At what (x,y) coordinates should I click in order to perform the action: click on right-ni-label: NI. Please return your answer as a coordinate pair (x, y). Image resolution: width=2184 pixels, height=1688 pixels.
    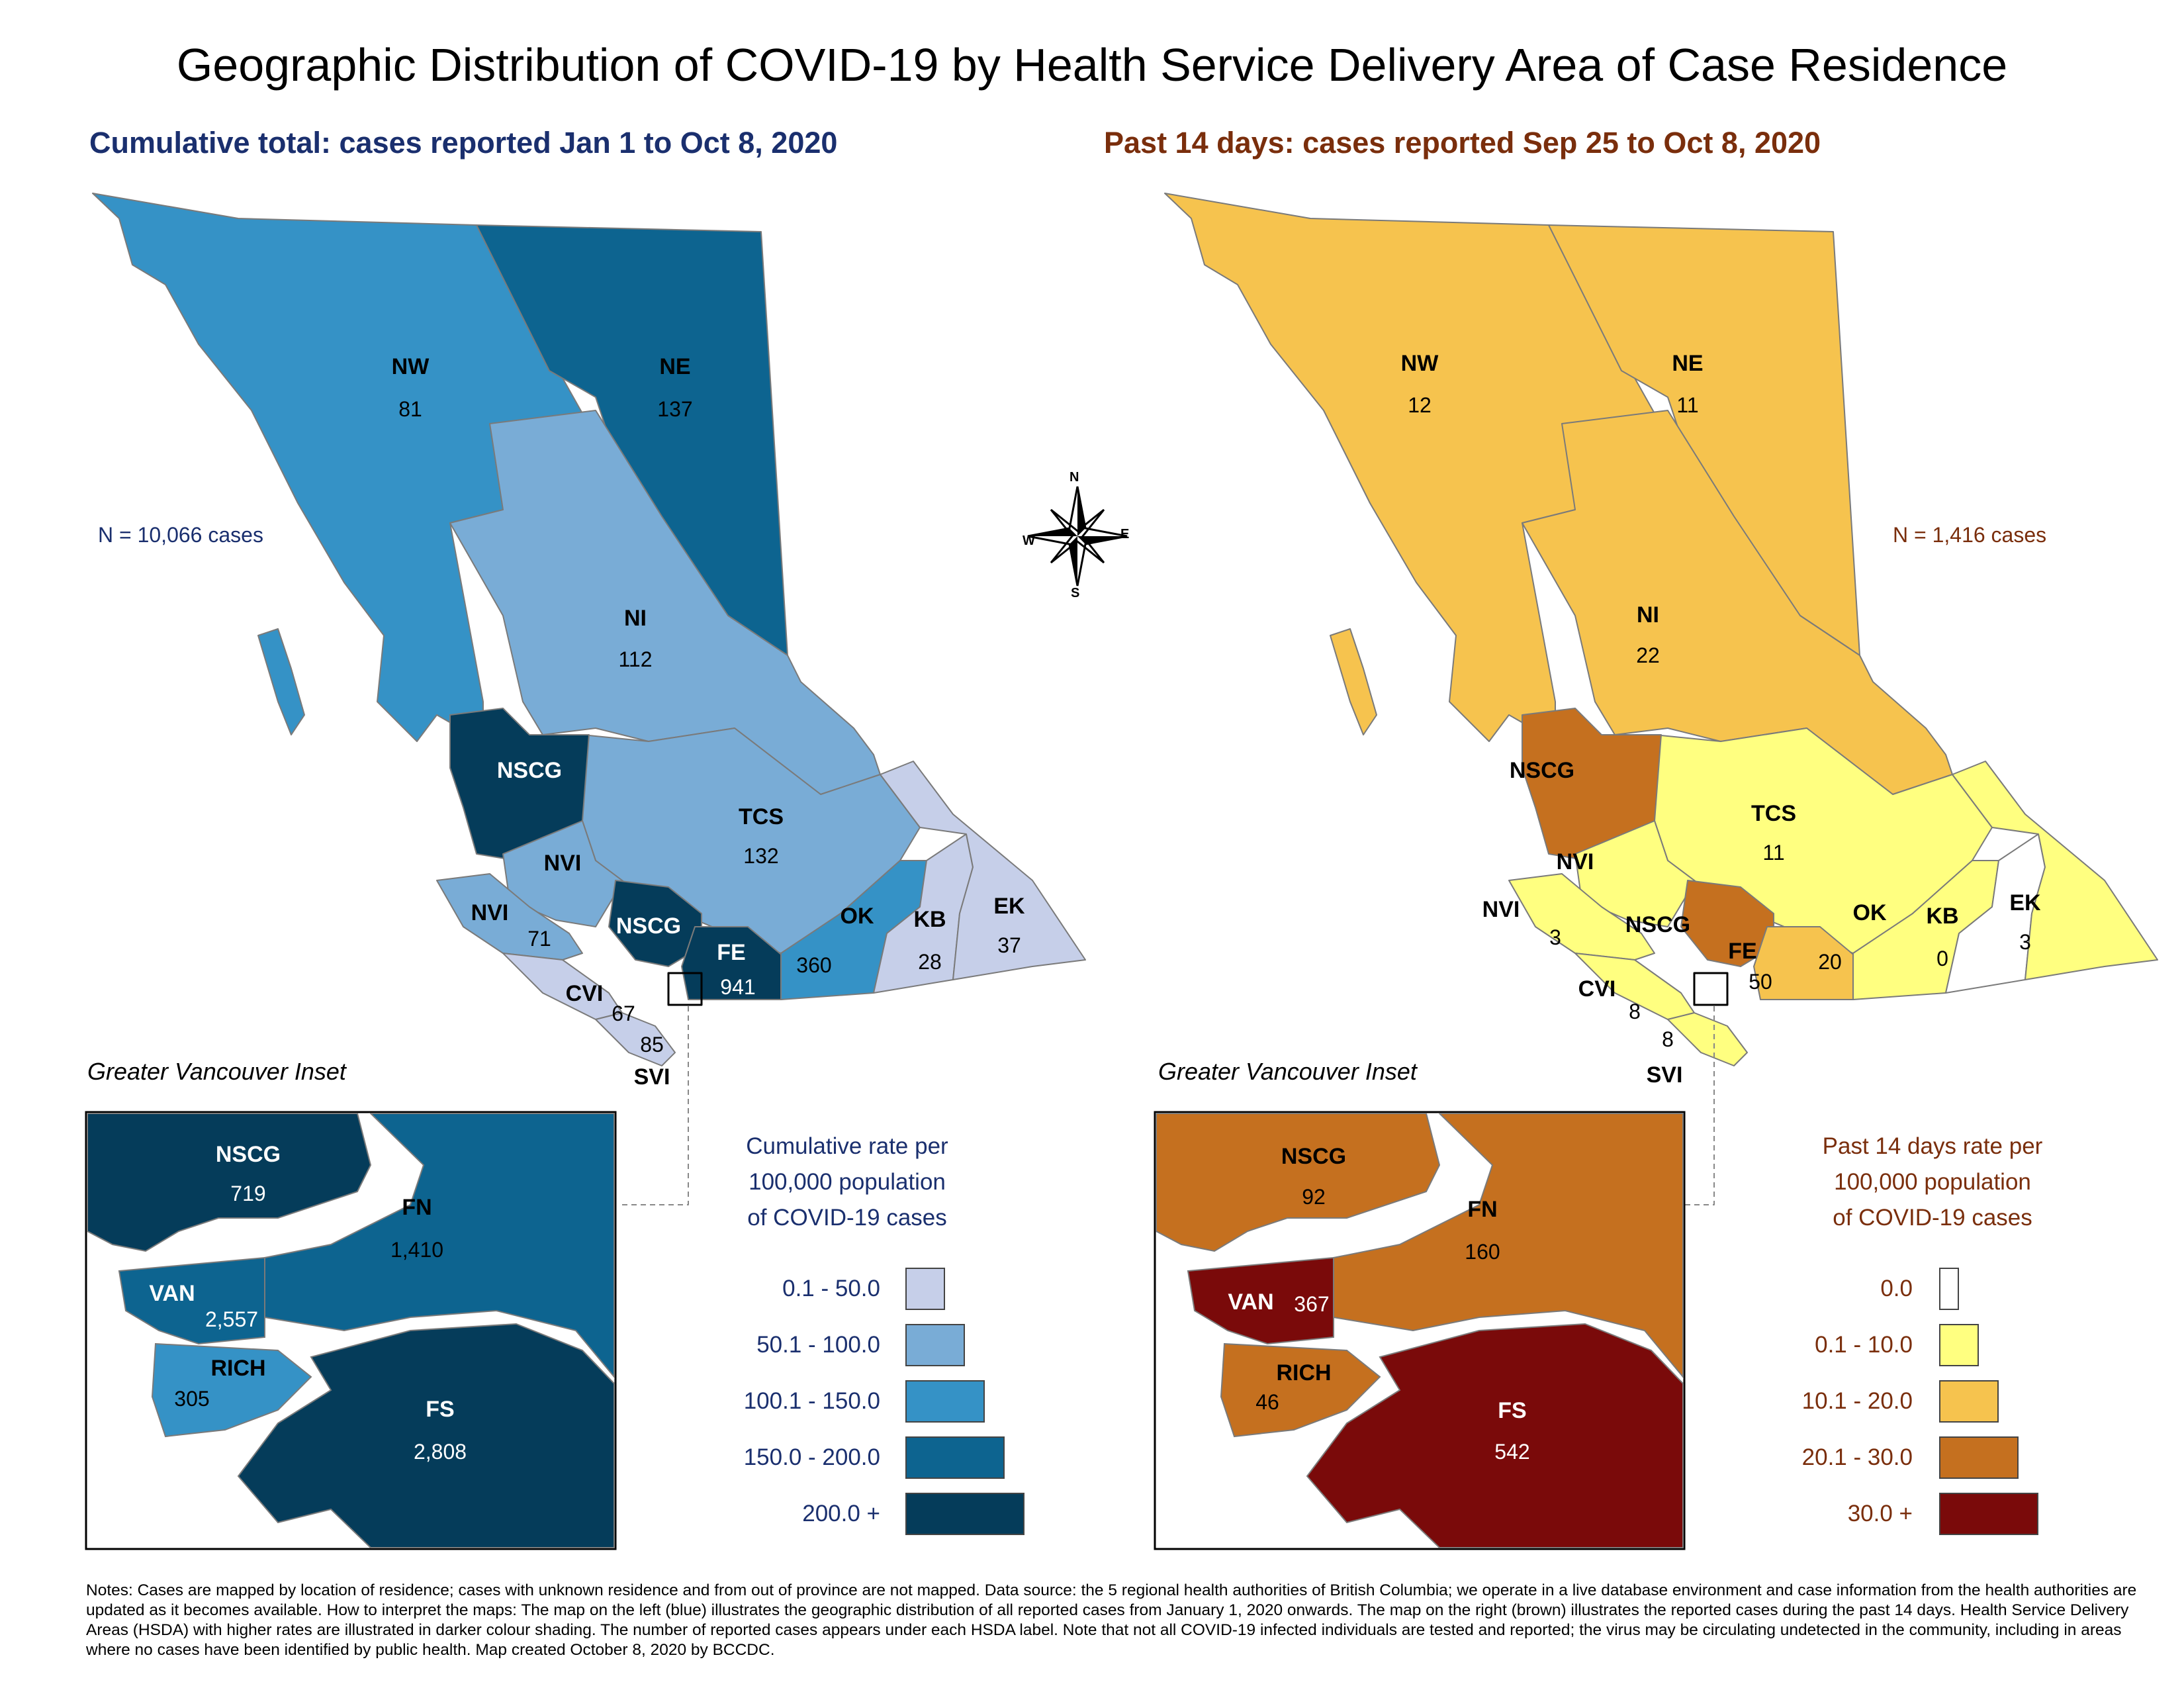
    Looking at the image, I should click on (1648, 615).